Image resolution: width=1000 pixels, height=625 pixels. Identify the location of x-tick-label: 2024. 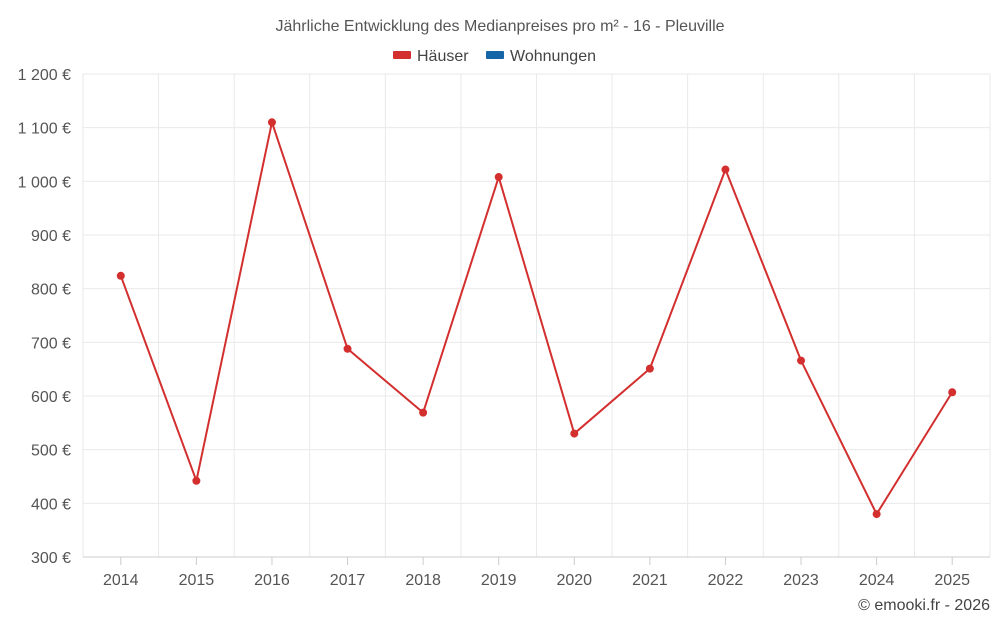
(877, 580).